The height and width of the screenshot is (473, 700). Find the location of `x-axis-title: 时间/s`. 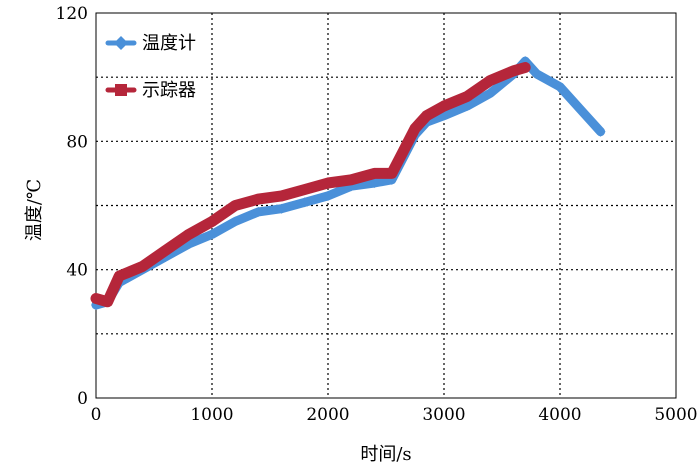

x-axis-title: 时间/s is located at coordinates (385, 454).